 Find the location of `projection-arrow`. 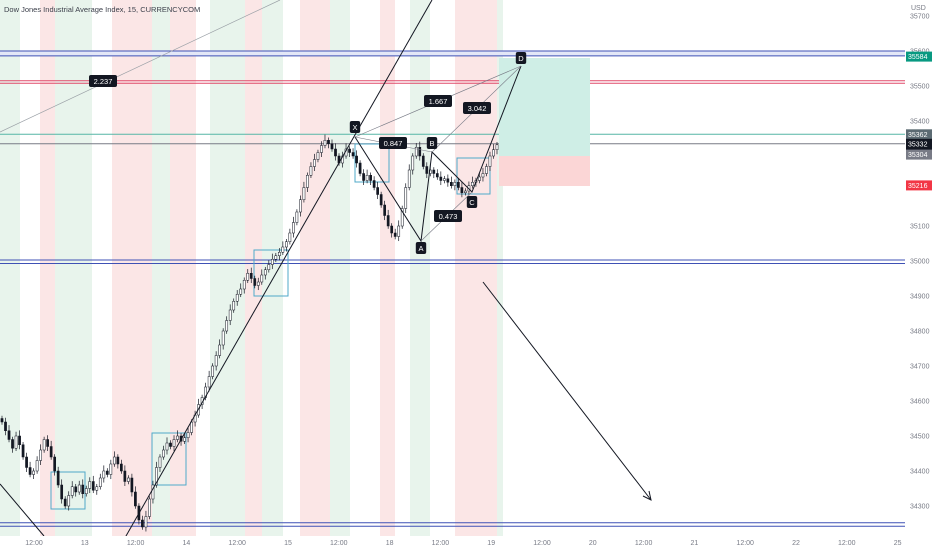

projection-arrow is located at coordinates (567, 391).